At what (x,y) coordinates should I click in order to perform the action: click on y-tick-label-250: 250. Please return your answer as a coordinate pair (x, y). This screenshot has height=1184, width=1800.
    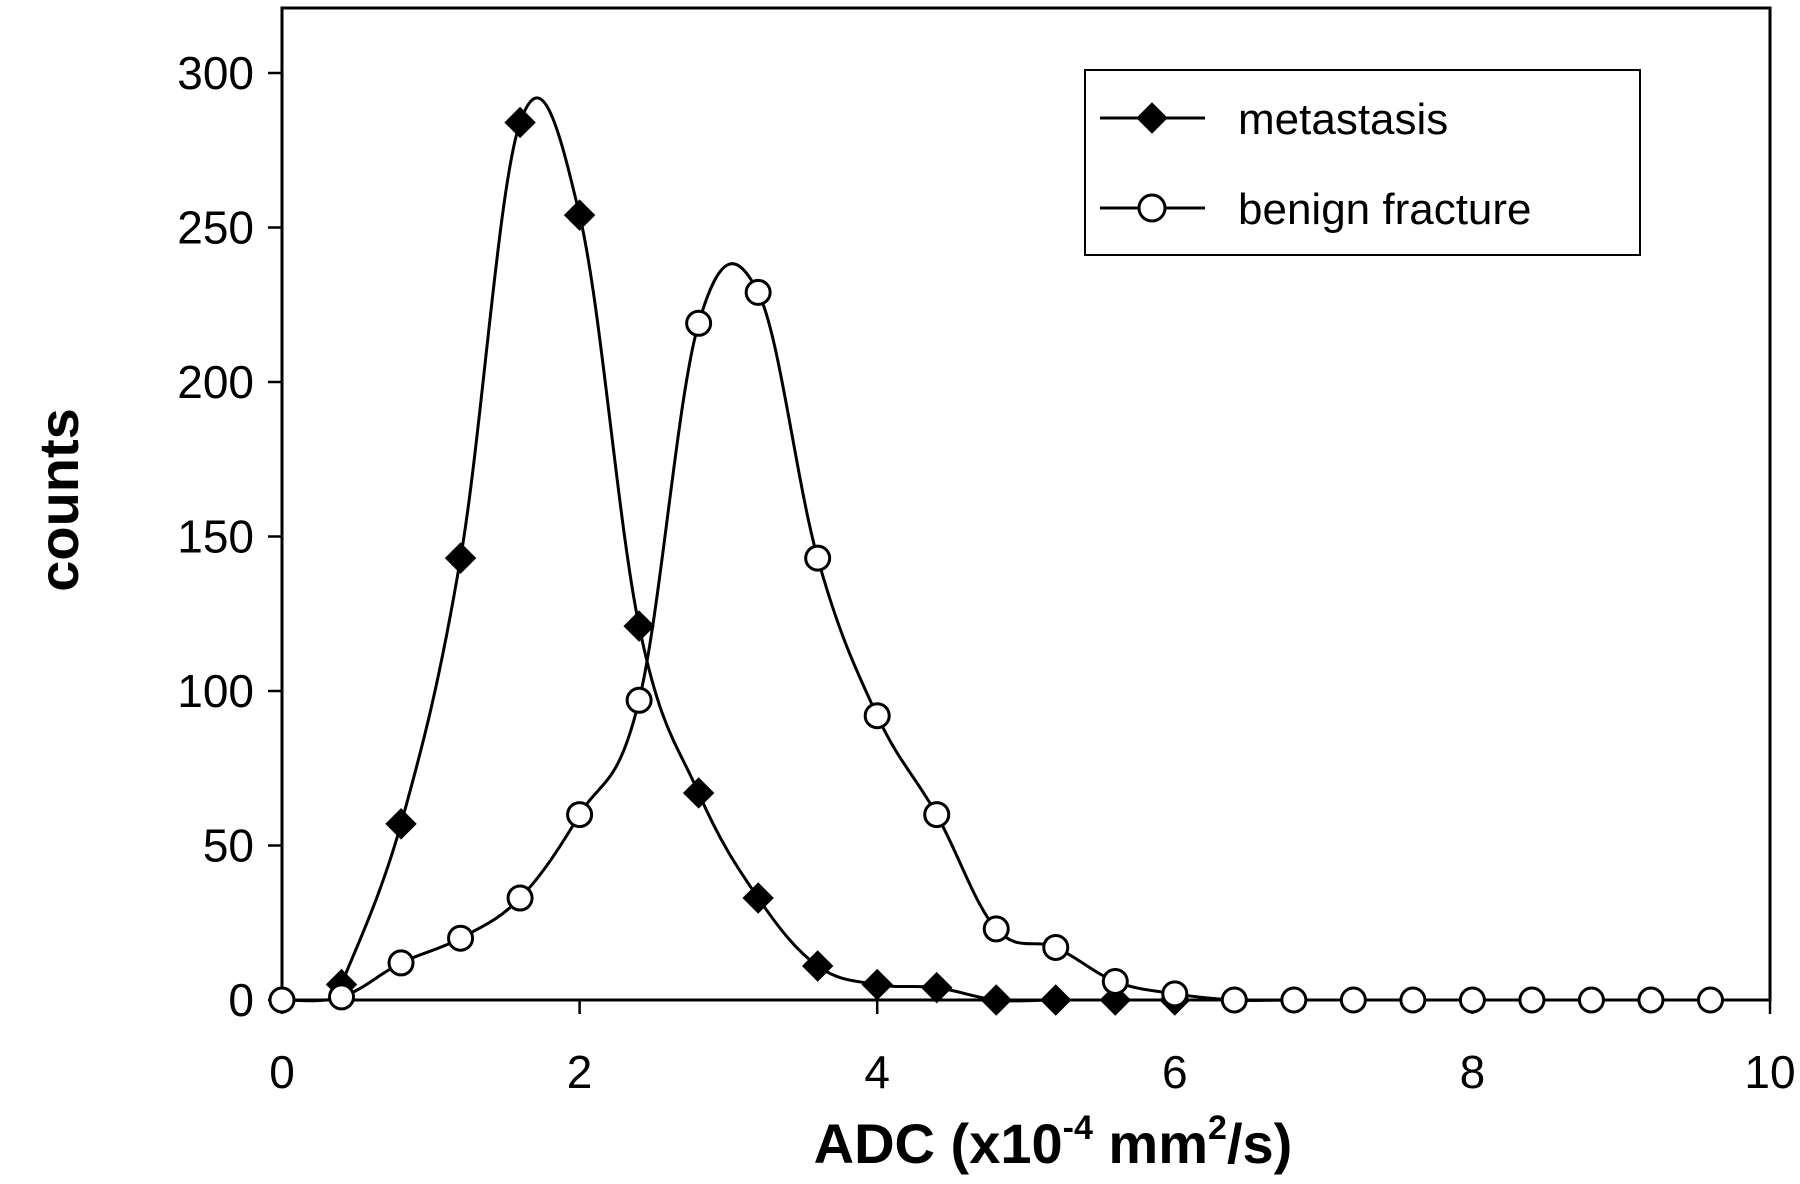
    Looking at the image, I should click on (215, 228).